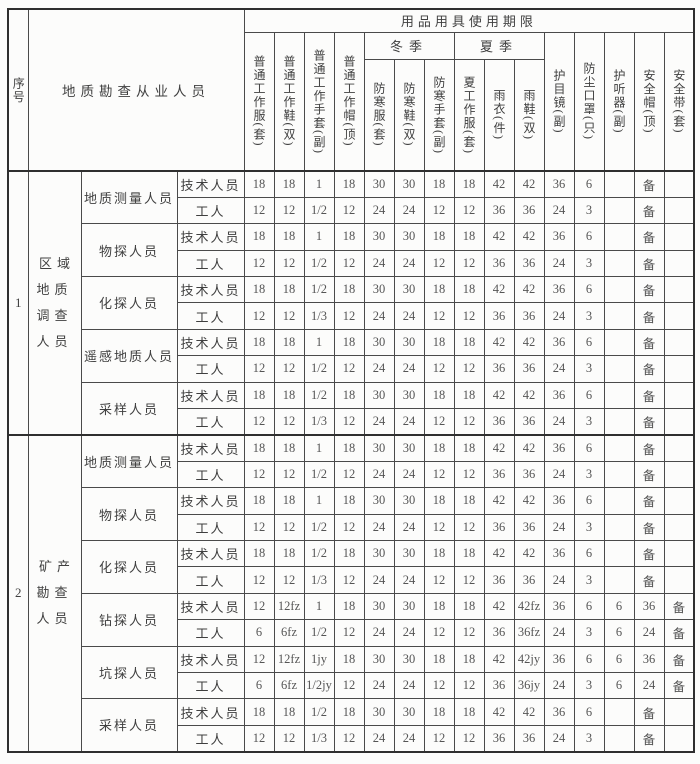 The width and height of the screenshot is (700, 764). What do you see at coordinates (589, 580) in the screenshot?
I see `value-cell: 3` at bounding box center [589, 580].